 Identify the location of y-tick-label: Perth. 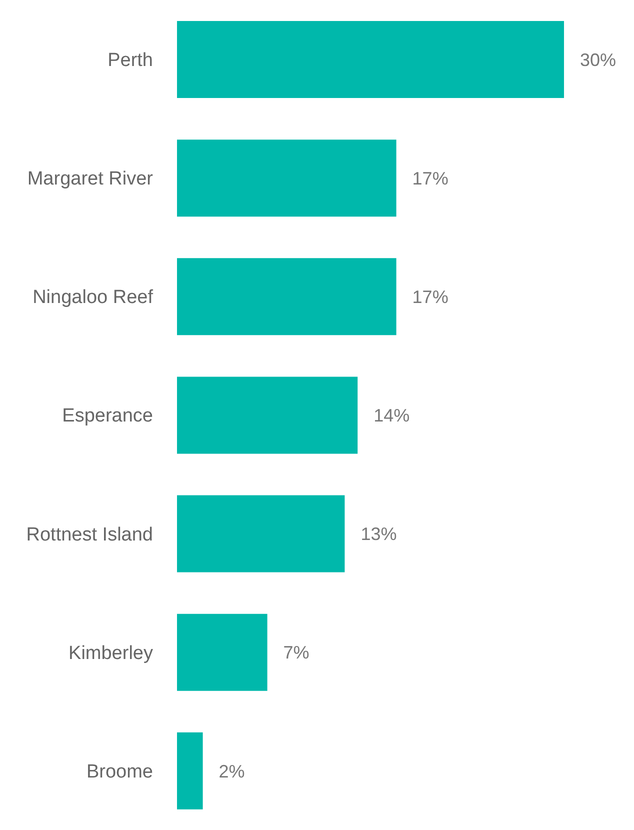
(130, 61).